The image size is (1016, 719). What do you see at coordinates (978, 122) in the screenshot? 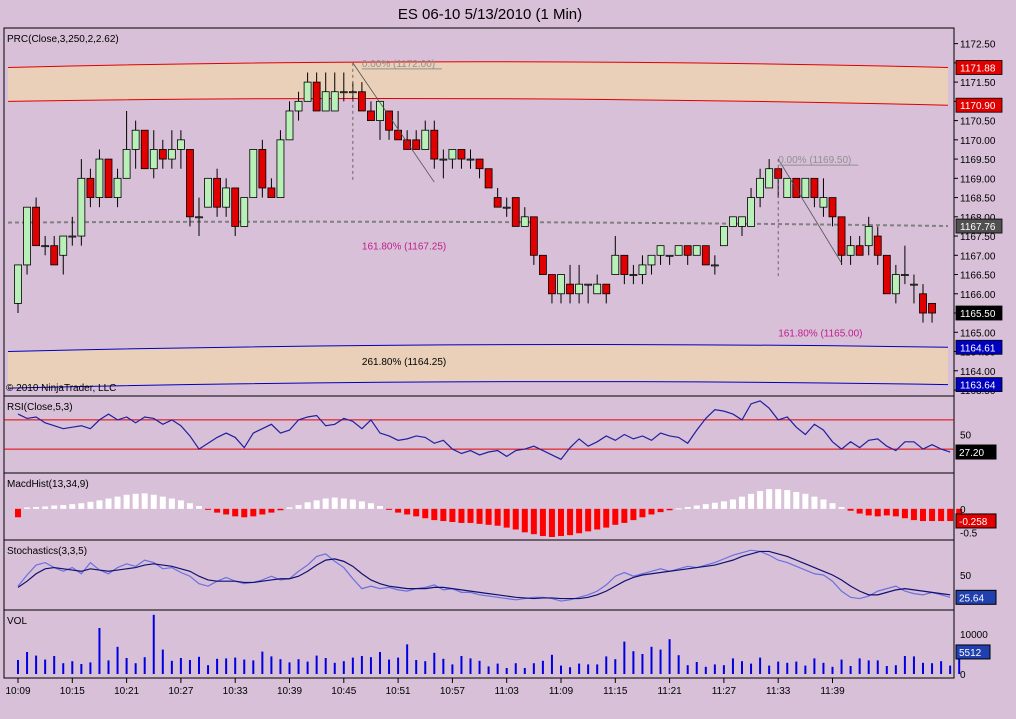
I see `y-tick-label: 1170.50` at bounding box center [978, 122].